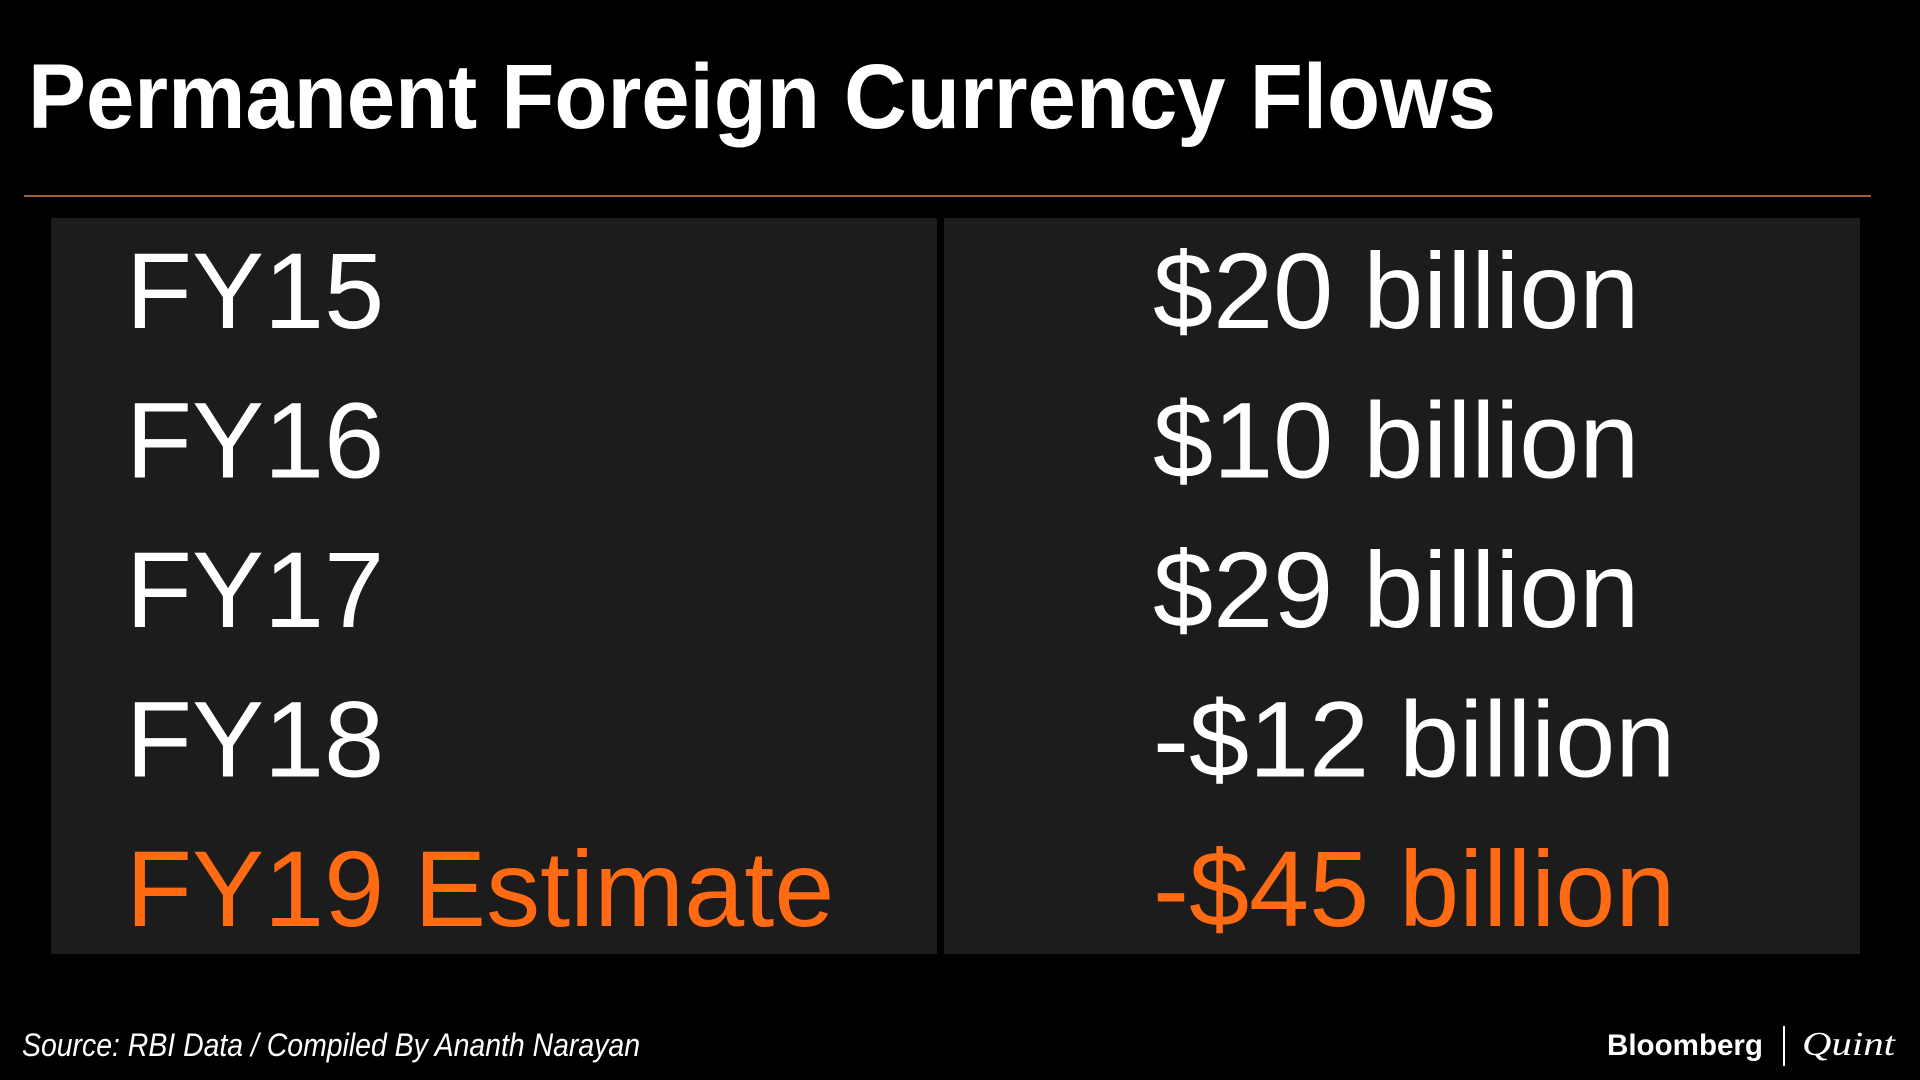  What do you see at coordinates (255, 440) in the screenshot?
I see `row-label: FY16` at bounding box center [255, 440].